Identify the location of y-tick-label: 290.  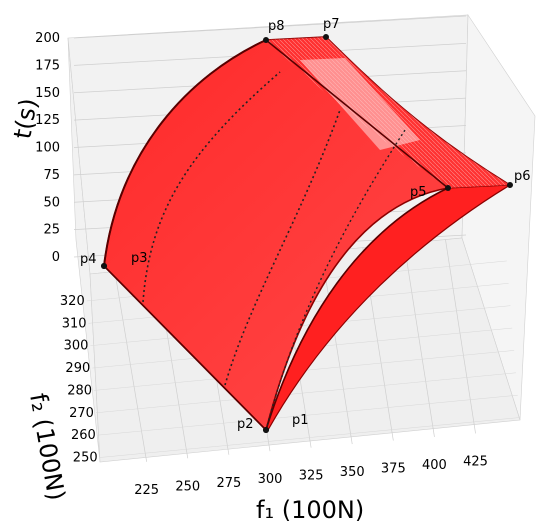
(77, 368).